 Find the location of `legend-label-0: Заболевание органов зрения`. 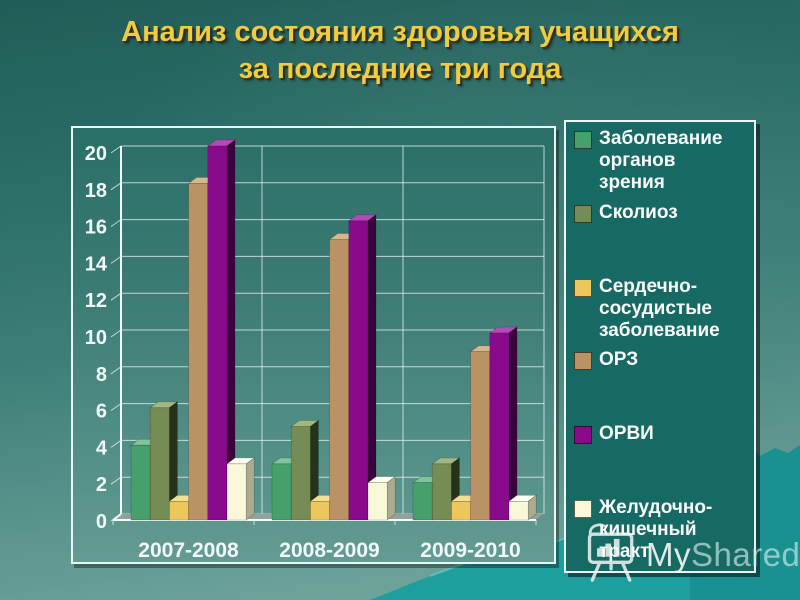

legend-label-0: Заболевание органов зрения is located at coordinates (661, 160).